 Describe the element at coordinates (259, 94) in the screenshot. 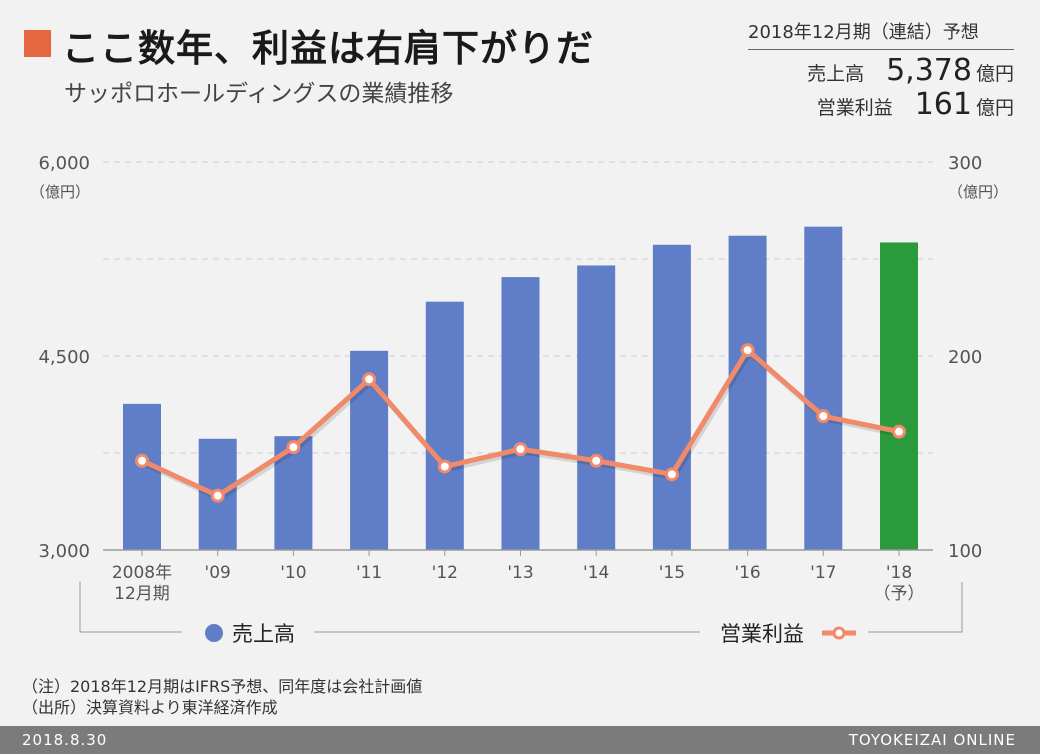

I see `page-subtitle: サッポロホールディングスの業績推移` at that location.